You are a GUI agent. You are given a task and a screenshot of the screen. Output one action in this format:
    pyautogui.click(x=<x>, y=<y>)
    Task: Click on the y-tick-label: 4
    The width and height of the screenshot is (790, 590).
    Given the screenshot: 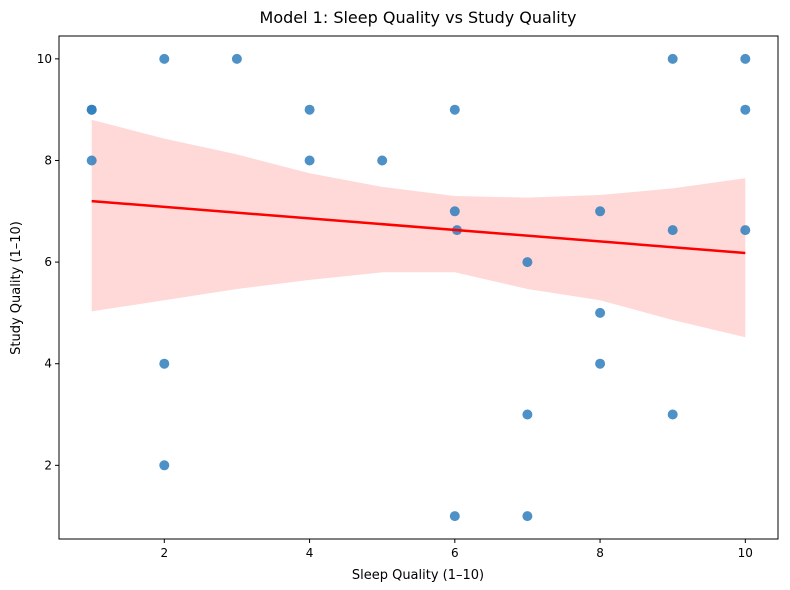 What is the action you would take?
    pyautogui.click(x=48, y=364)
    